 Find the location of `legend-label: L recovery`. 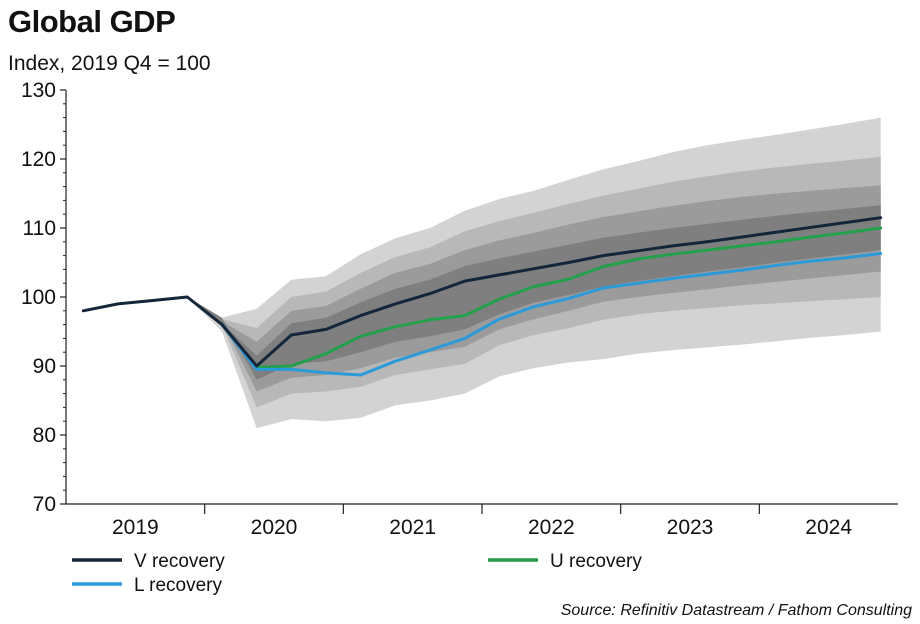

legend-label: L recovery is located at coordinates (178, 585).